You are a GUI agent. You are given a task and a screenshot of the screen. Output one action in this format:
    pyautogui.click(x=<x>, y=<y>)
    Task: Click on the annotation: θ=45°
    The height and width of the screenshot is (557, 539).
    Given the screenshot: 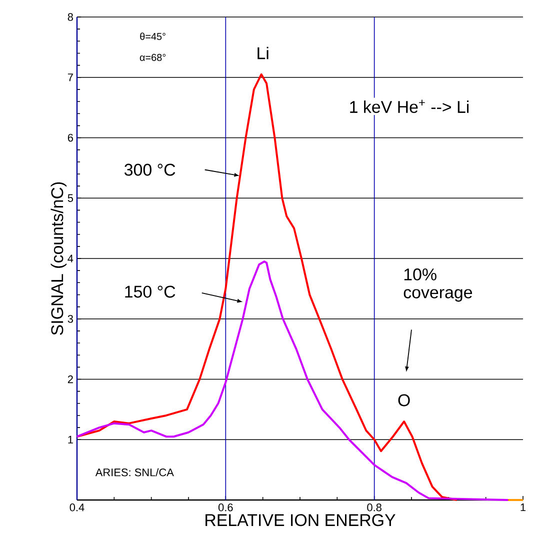 What is the action you would take?
    pyautogui.click(x=153, y=36)
    